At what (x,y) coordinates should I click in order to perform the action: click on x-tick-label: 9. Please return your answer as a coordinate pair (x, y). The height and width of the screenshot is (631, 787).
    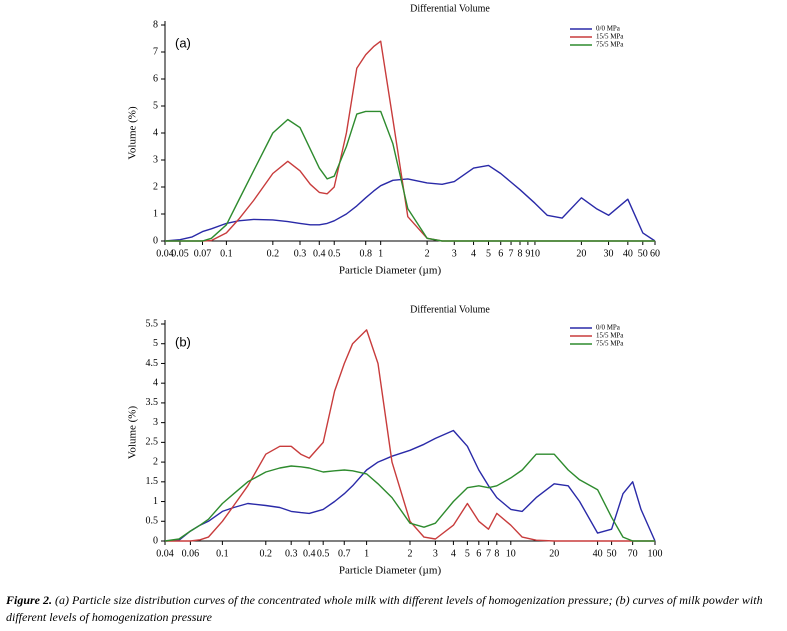
    Looking at the image, I should click on (527, 253).